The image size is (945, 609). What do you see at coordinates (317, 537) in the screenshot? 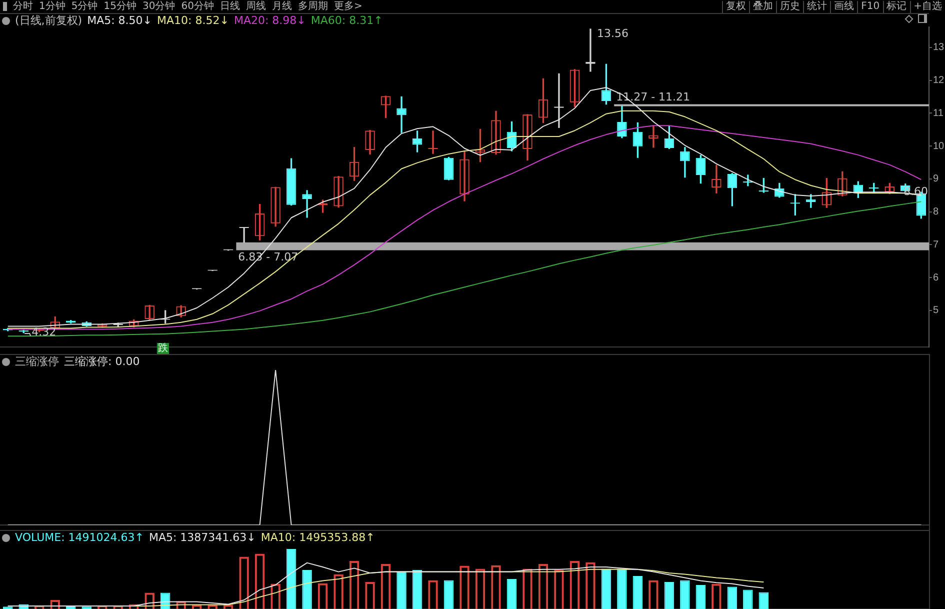
I see `text: MA10: 1495353.88↑` at bounding box center [317, 537].